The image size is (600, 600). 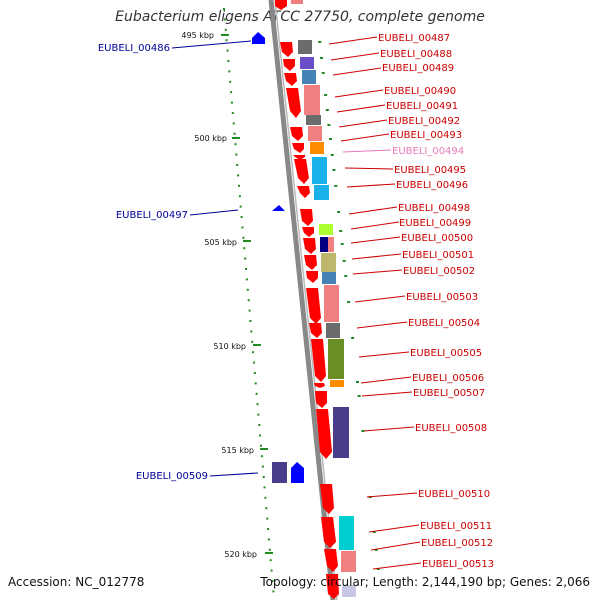 What do you see at coordinates (451, 428) in the screenshot?
I see `gene-label: EUBELI_00508` at bounding box center [451, 428].